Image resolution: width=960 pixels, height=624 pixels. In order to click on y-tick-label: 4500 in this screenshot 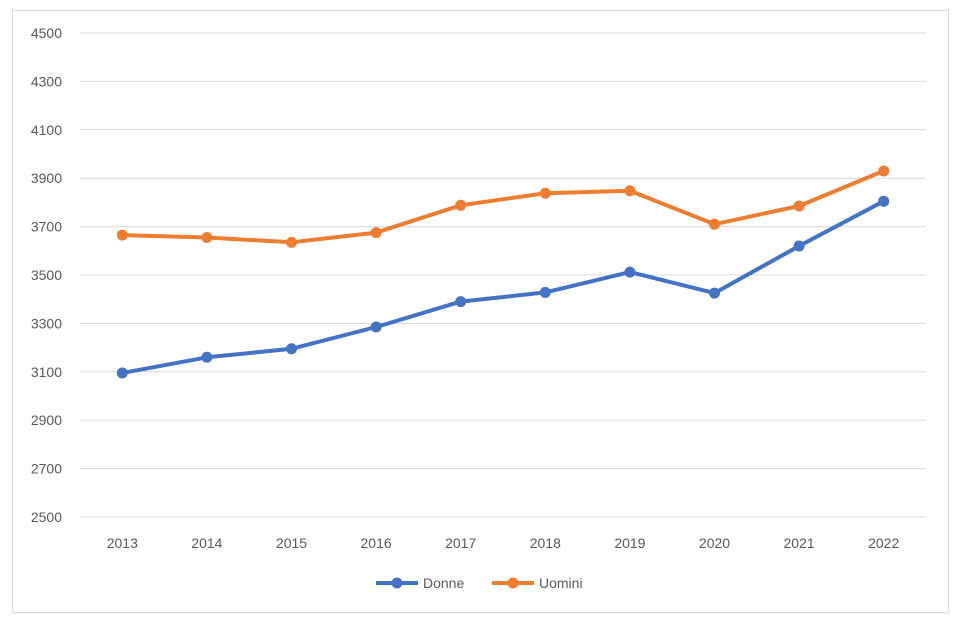, I will do `click(46, 33)`.